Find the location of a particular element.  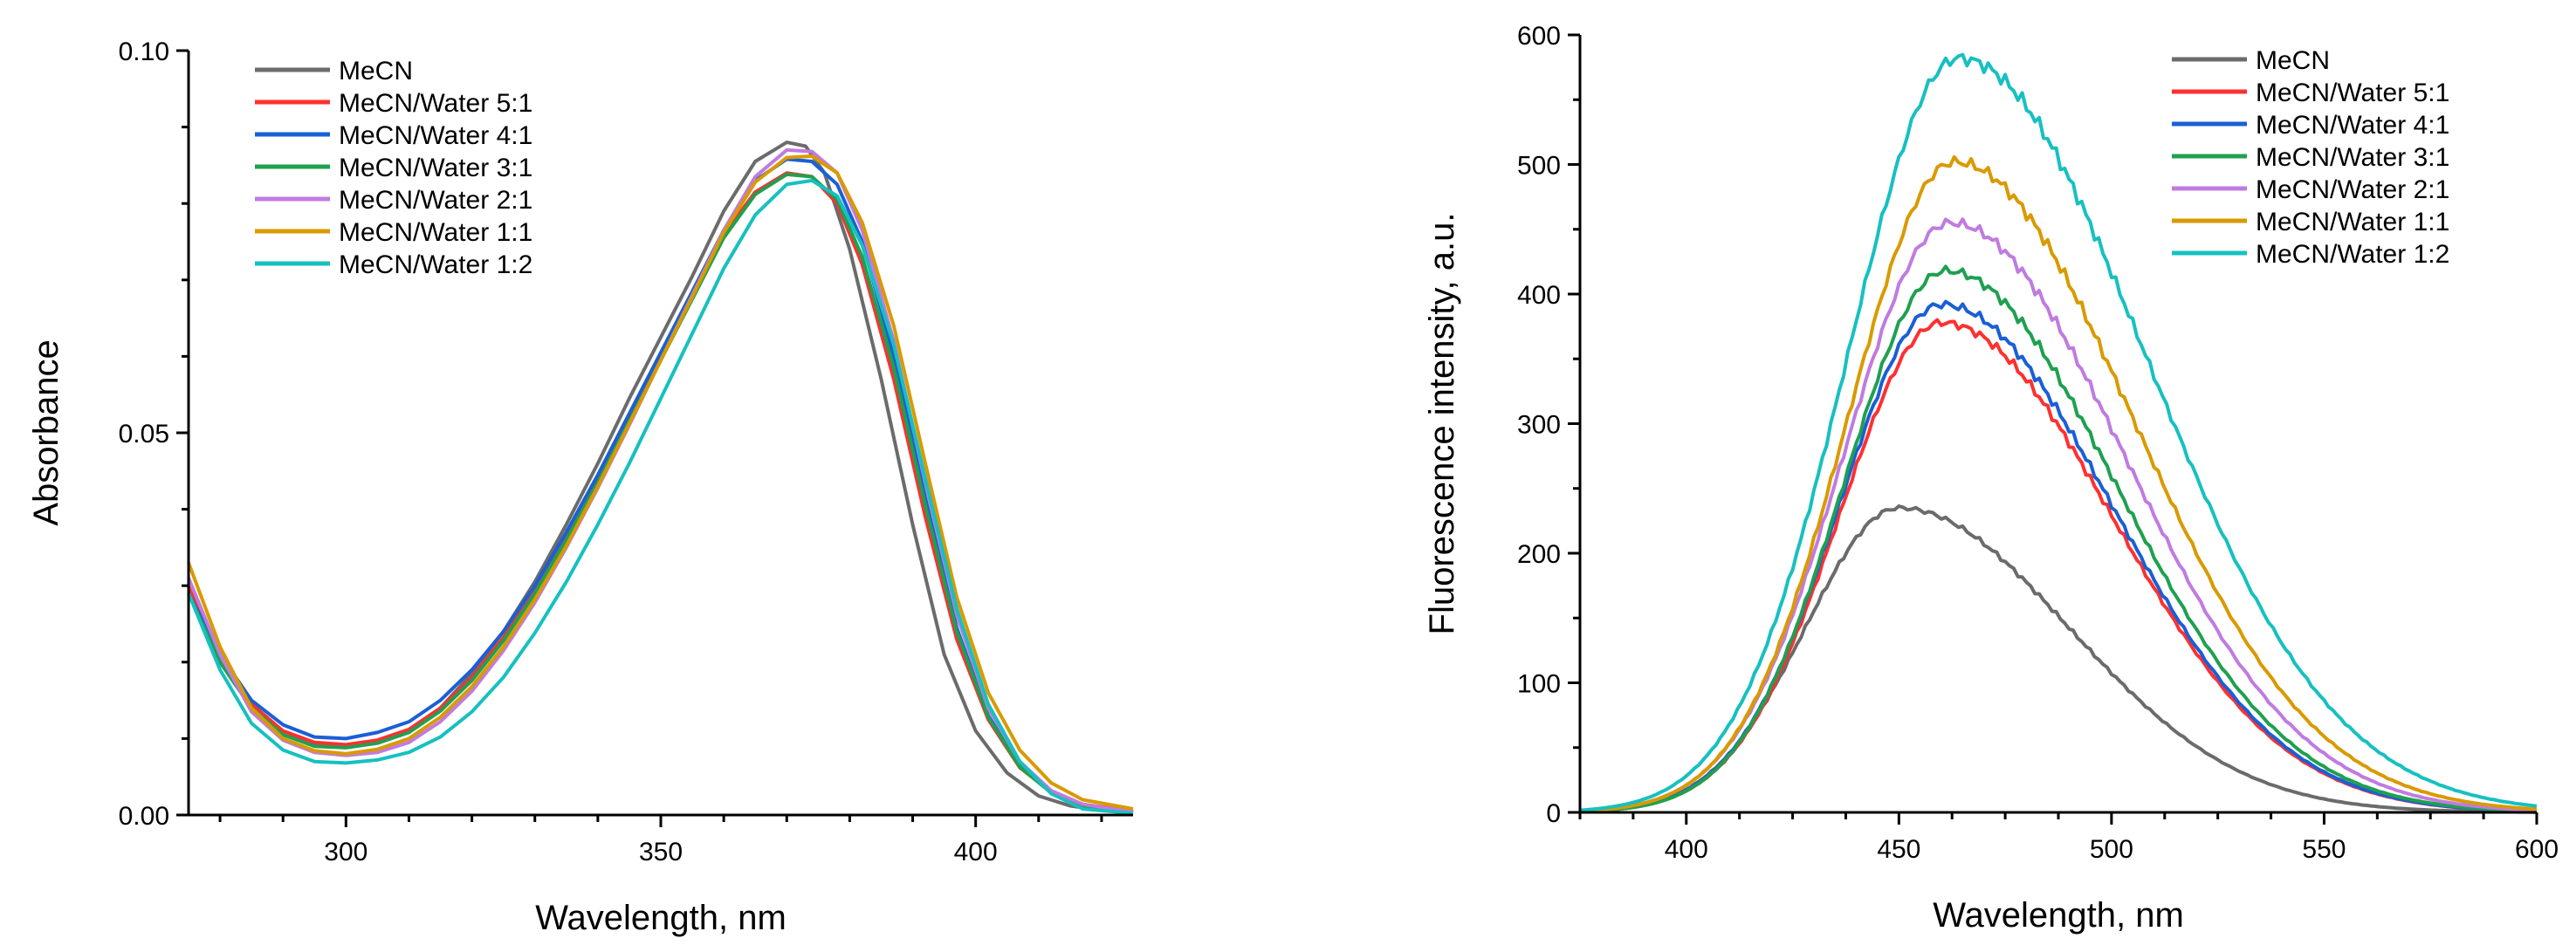

x-tick-label: 350 is located at coordinates (661, 852).